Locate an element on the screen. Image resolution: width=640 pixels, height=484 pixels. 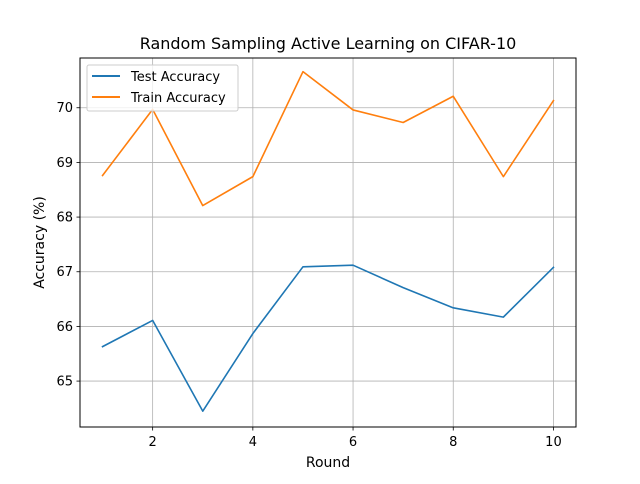
legend-box is located at coordinates (162, 88).